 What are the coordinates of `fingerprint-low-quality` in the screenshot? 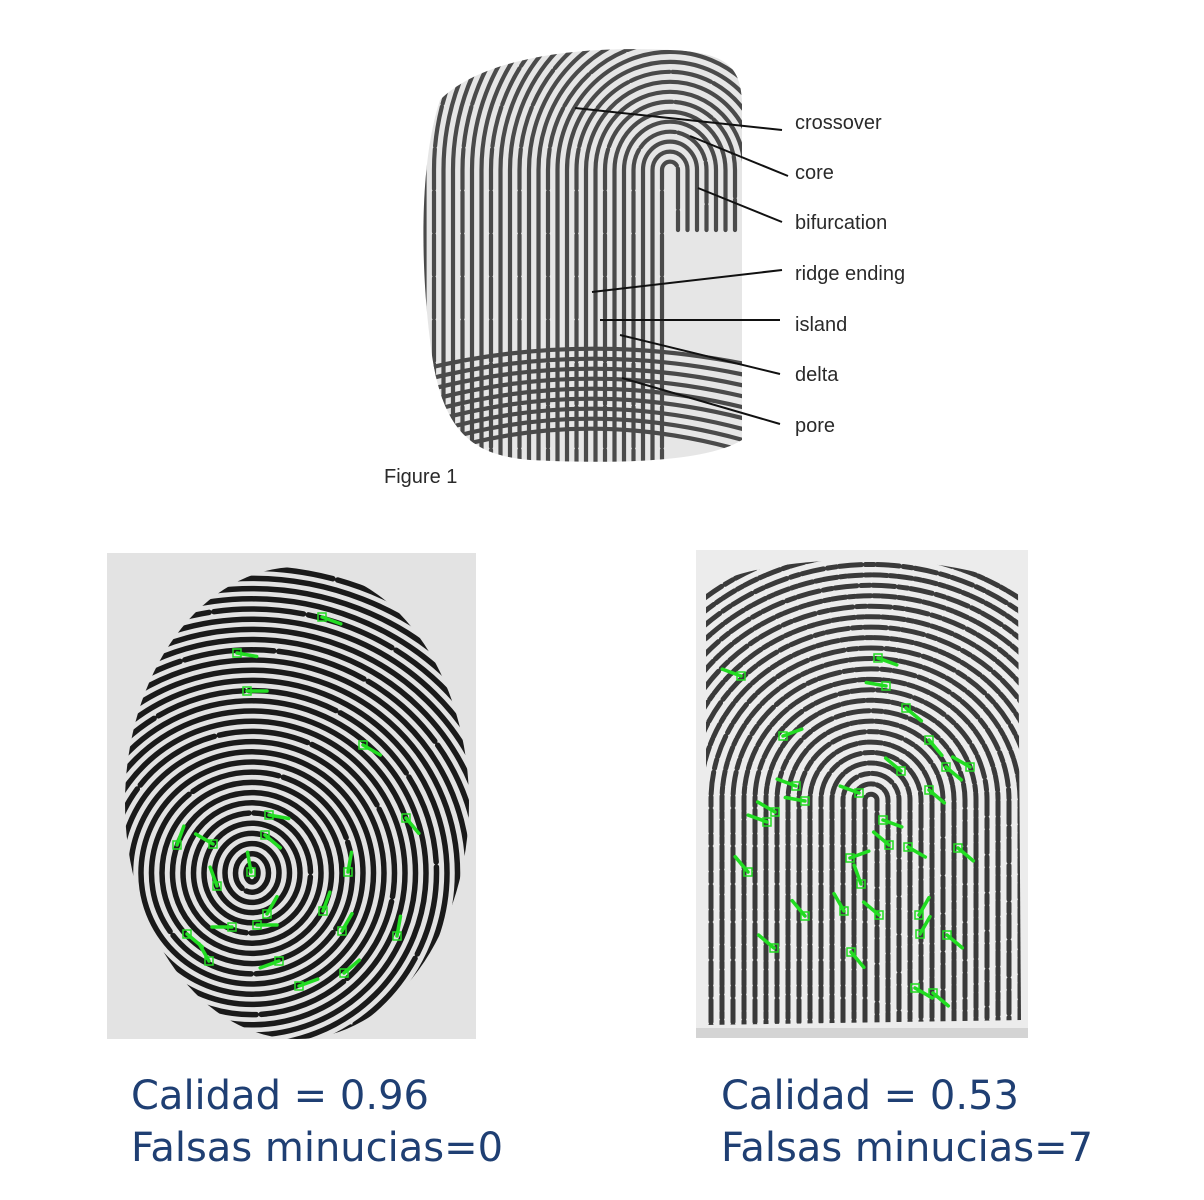 It's located at (862, 794).